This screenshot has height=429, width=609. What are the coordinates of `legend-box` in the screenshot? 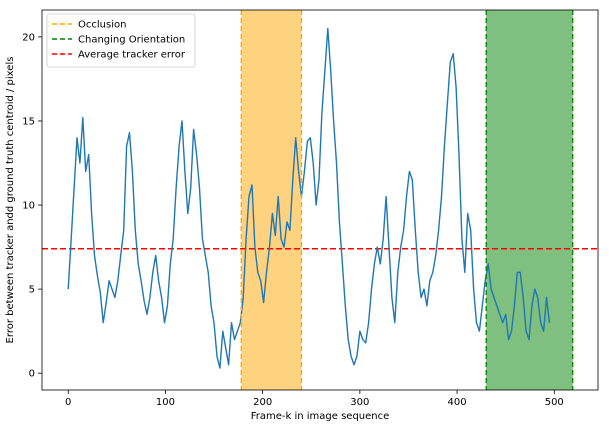 It's located at (121, 40).